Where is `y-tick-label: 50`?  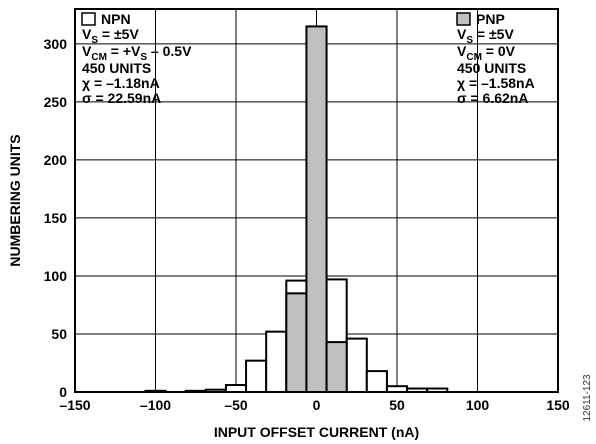
y-tick-label: 50 is located at coordinates (59, 334).